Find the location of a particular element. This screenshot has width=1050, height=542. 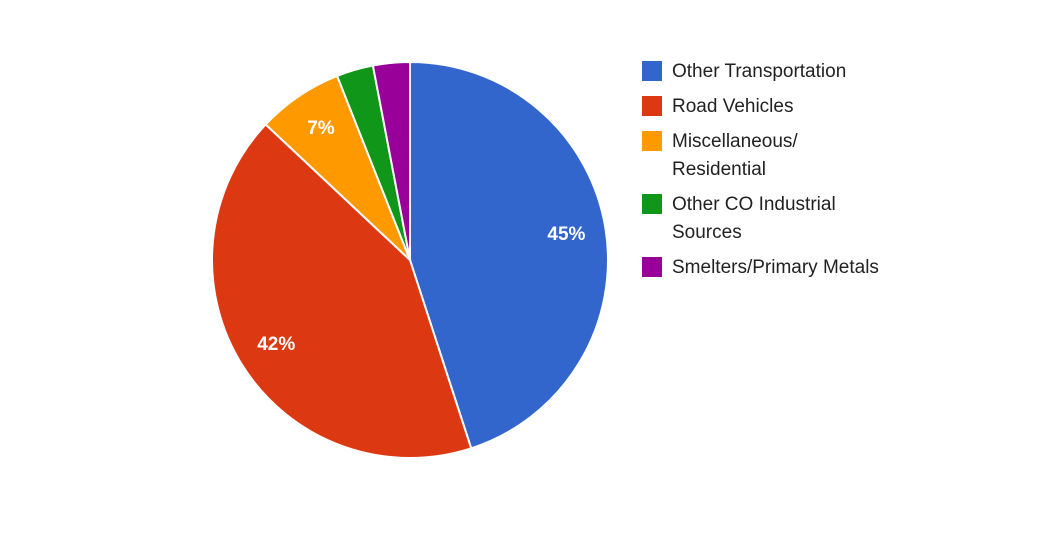

slice-label-2: 42% is located at coordinates (276, 344).